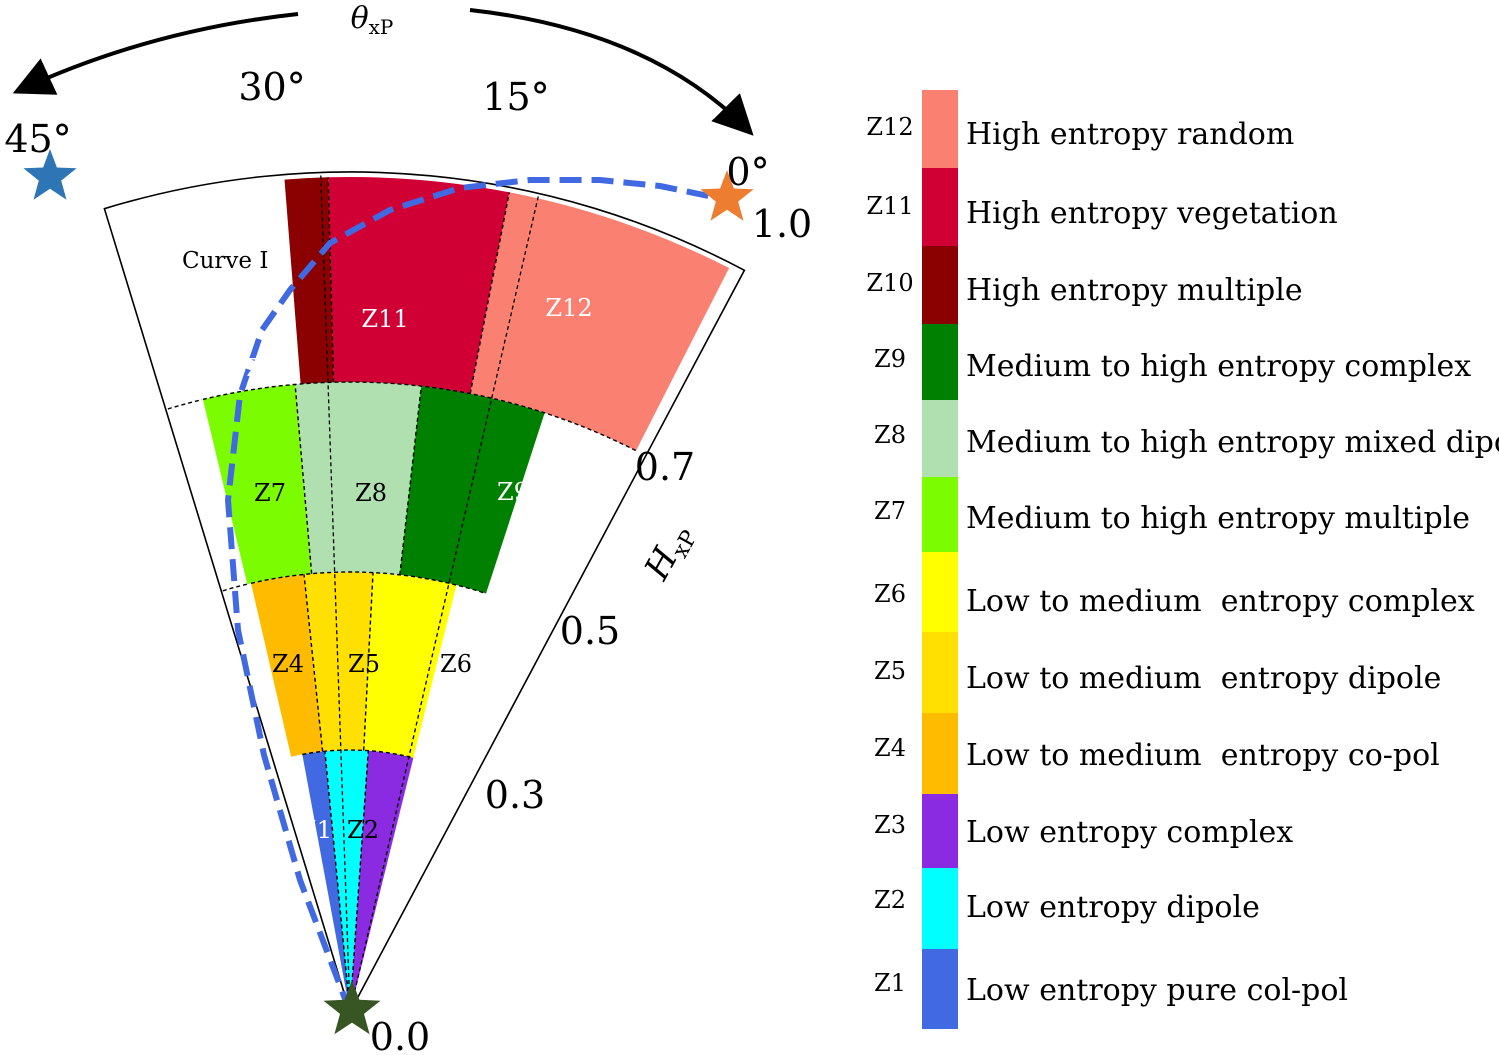 Image resolution: width=1499 pixels, height=1055 pixels. What do you see at coordinates (338, 661) in the screenshot?
I see `zone-z5` at bounding box center [338, 661].